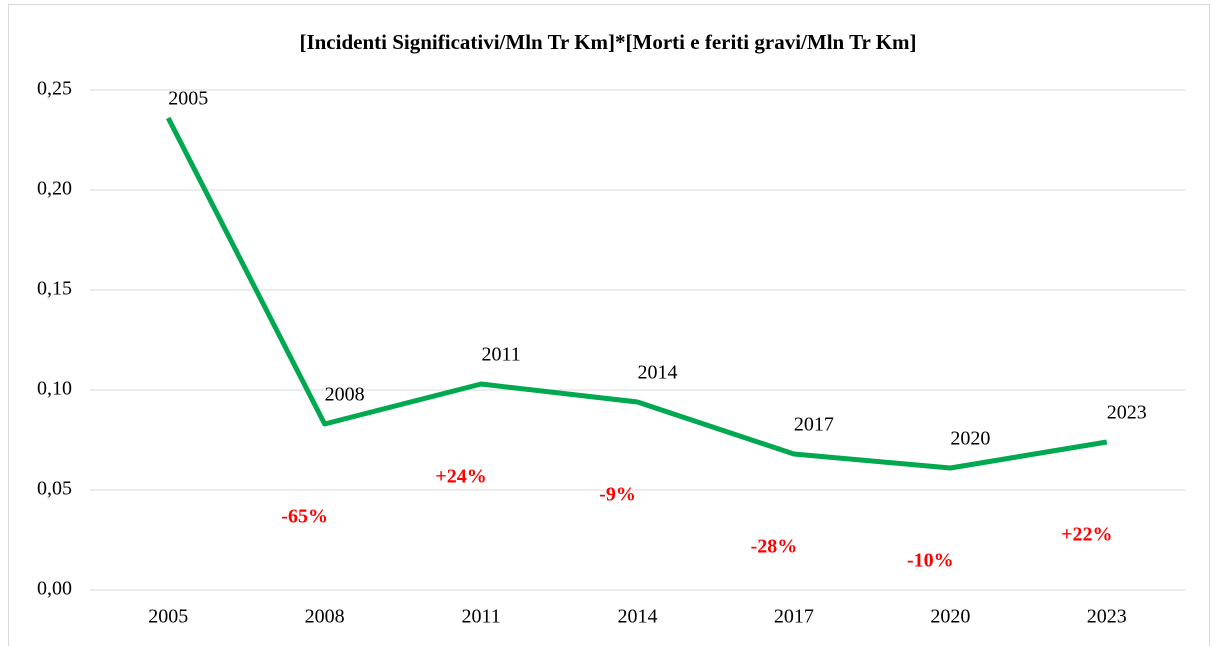 Image resolution: width=1217 pixels, height=646 pixels. What do you see at coordinates (54, 389) in the screenshot?
I see `y-tick-label: 0,10` at bounding box center [54, 389].